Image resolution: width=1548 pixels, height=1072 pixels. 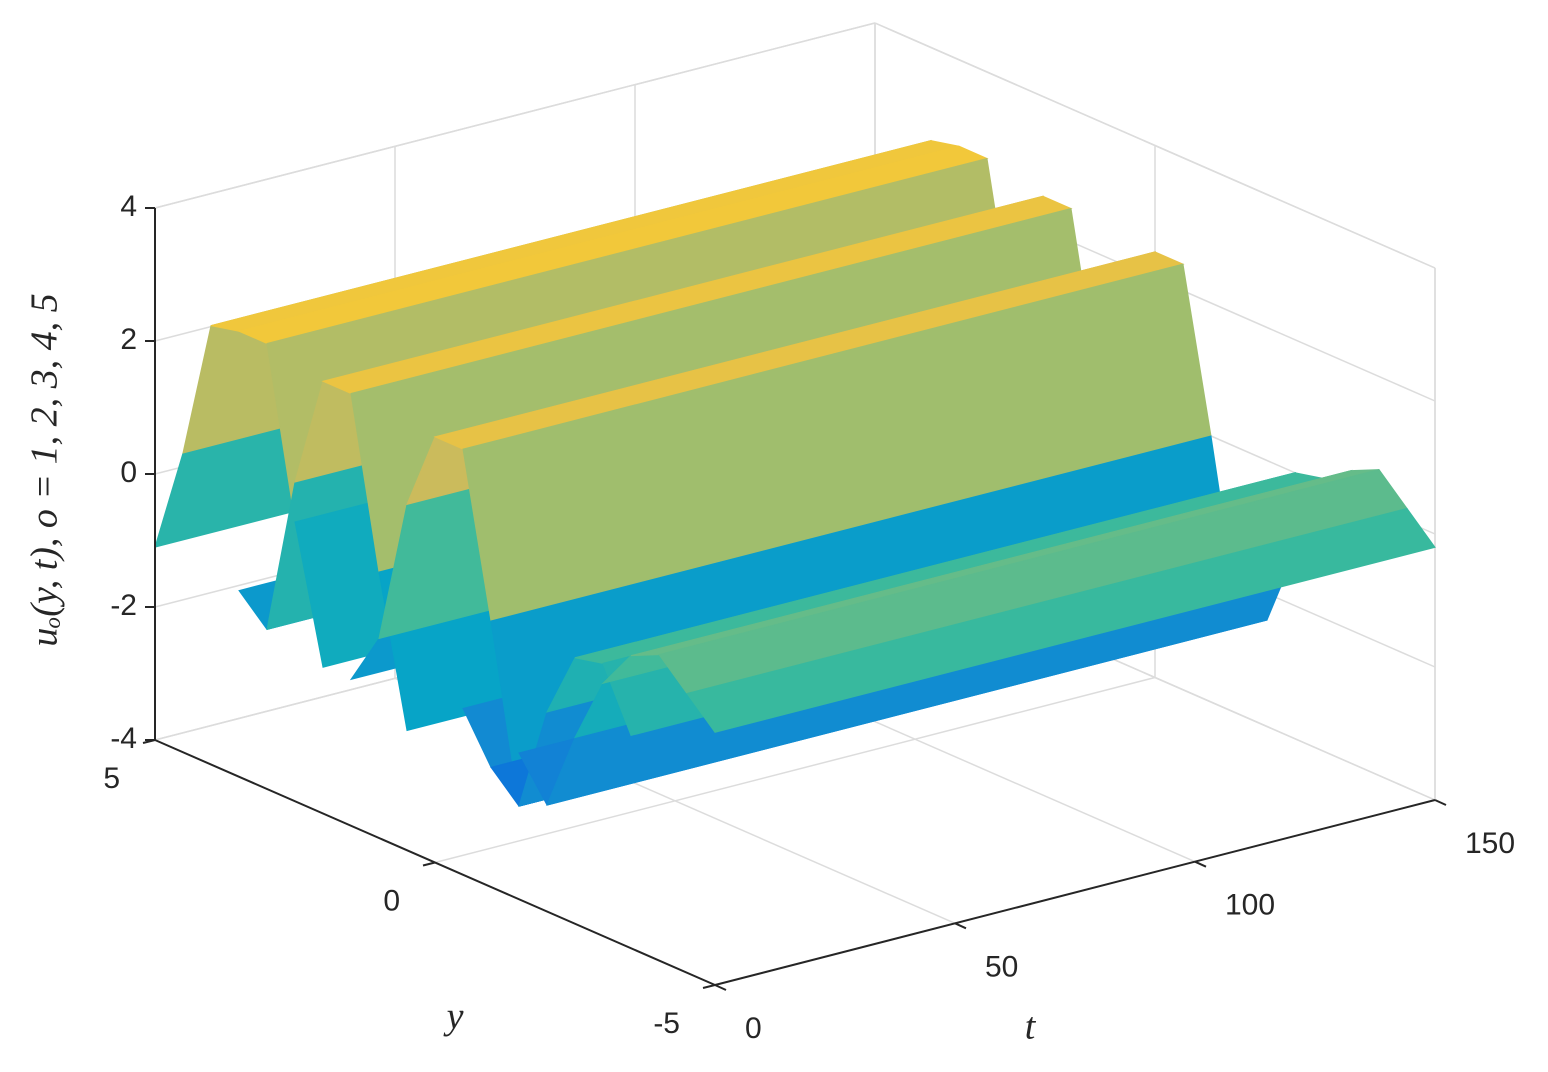 What do you see at coordinates (453, 1017) in the screenshot?
I see `y-axis-label: y` at bounding box center [453, 1017].